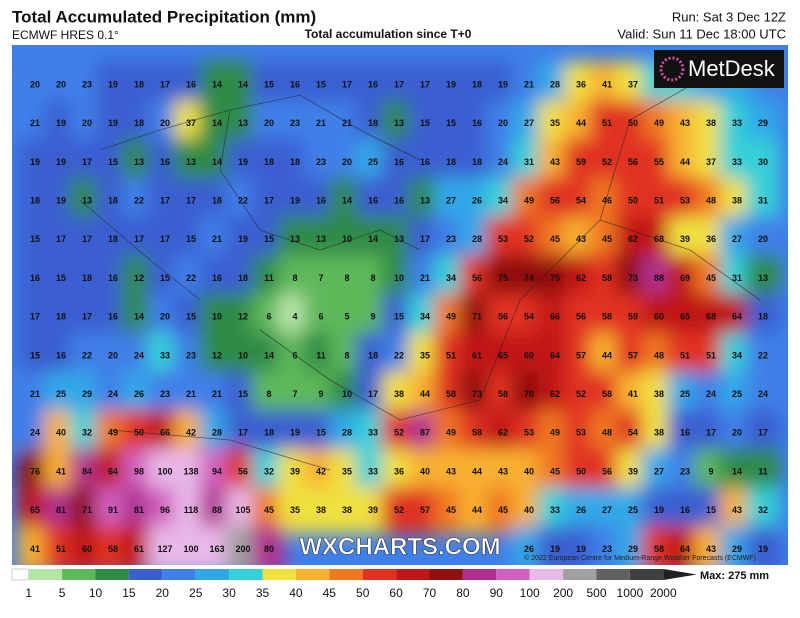  Describe the element at coordinates (164, 549) in the screenshot. I see `grid-value: 127` at that location.